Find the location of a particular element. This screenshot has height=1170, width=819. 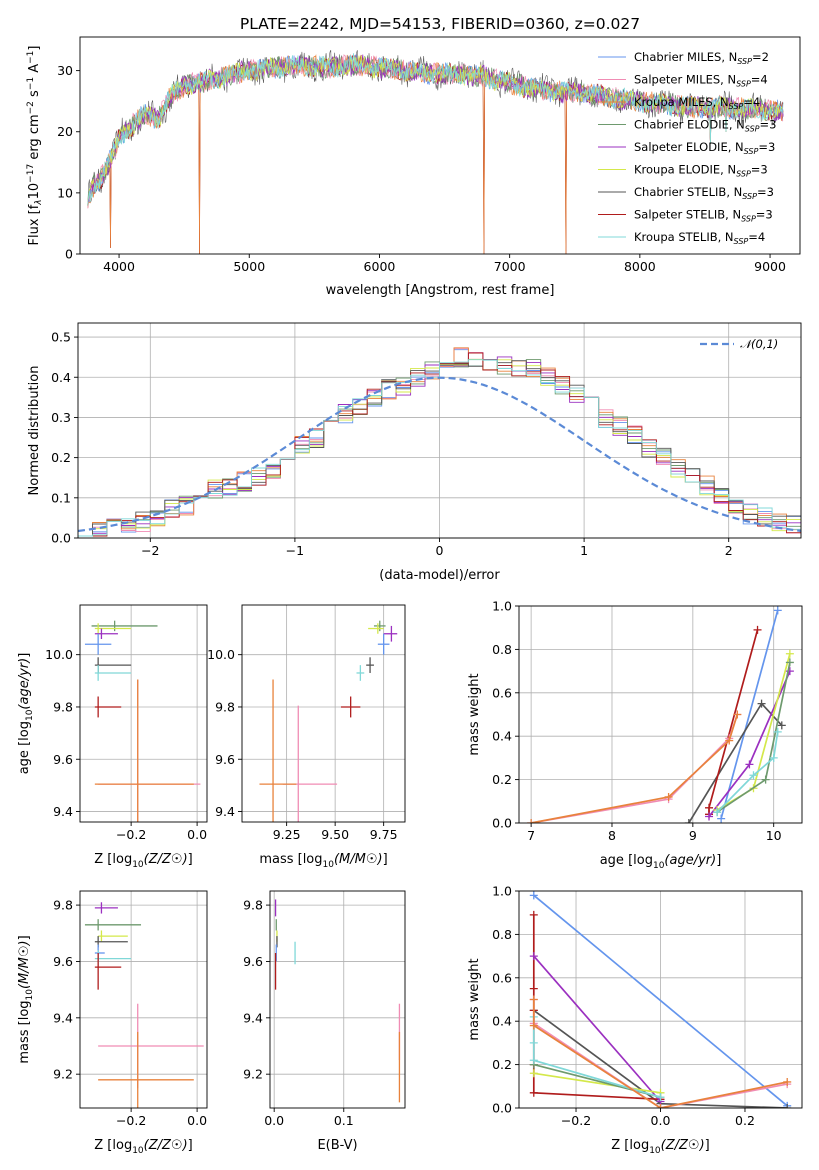

legend-label: 𝒩(0,1) is located at coordinates (759, 344).